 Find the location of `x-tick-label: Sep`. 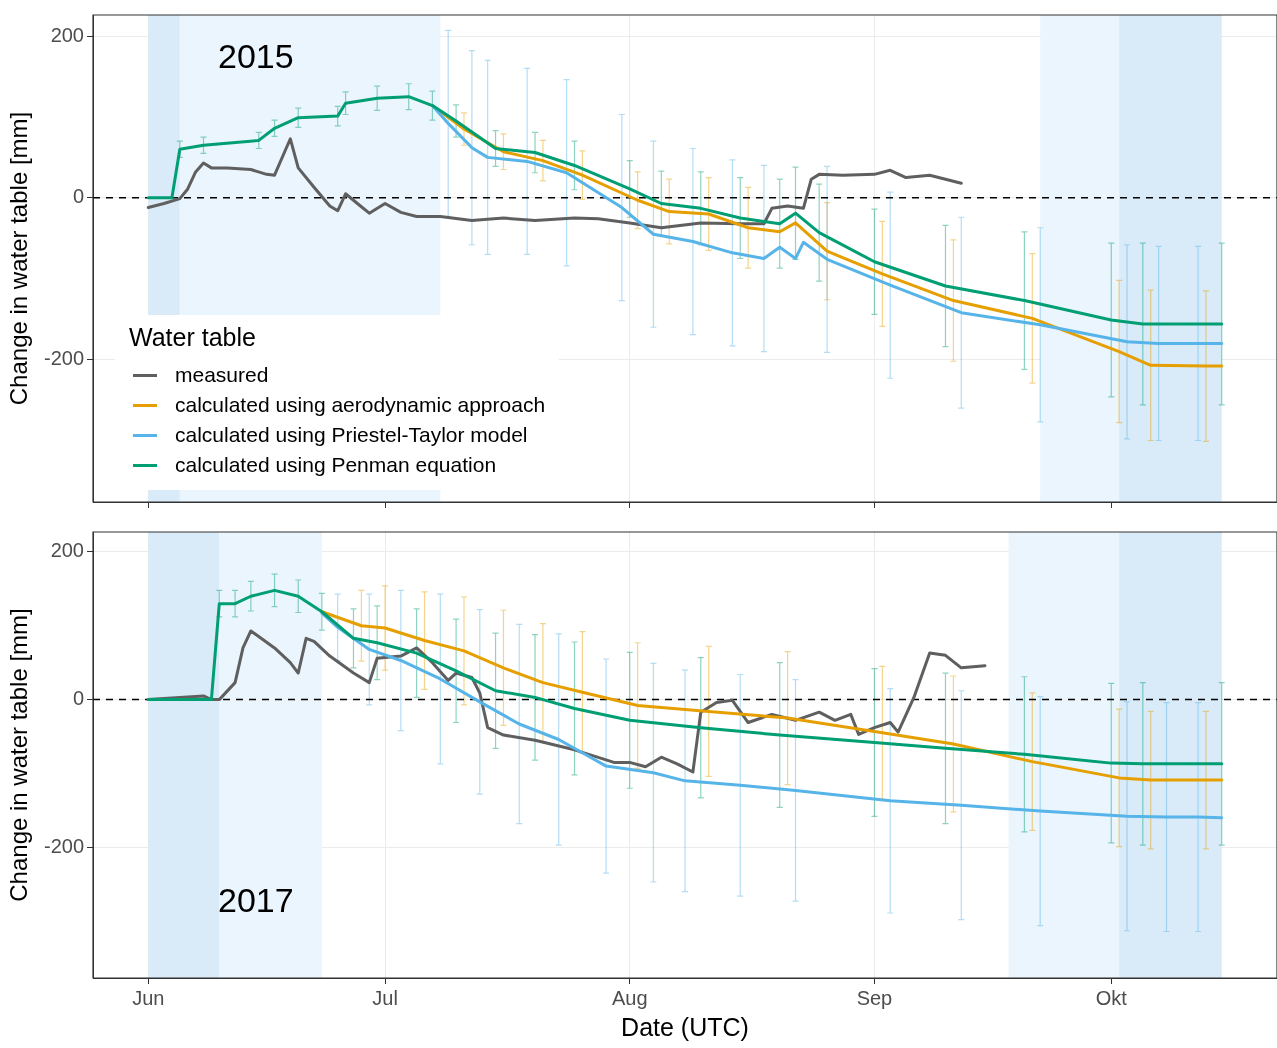

x-tick-label: Sep is located at coordinates (874, 997).